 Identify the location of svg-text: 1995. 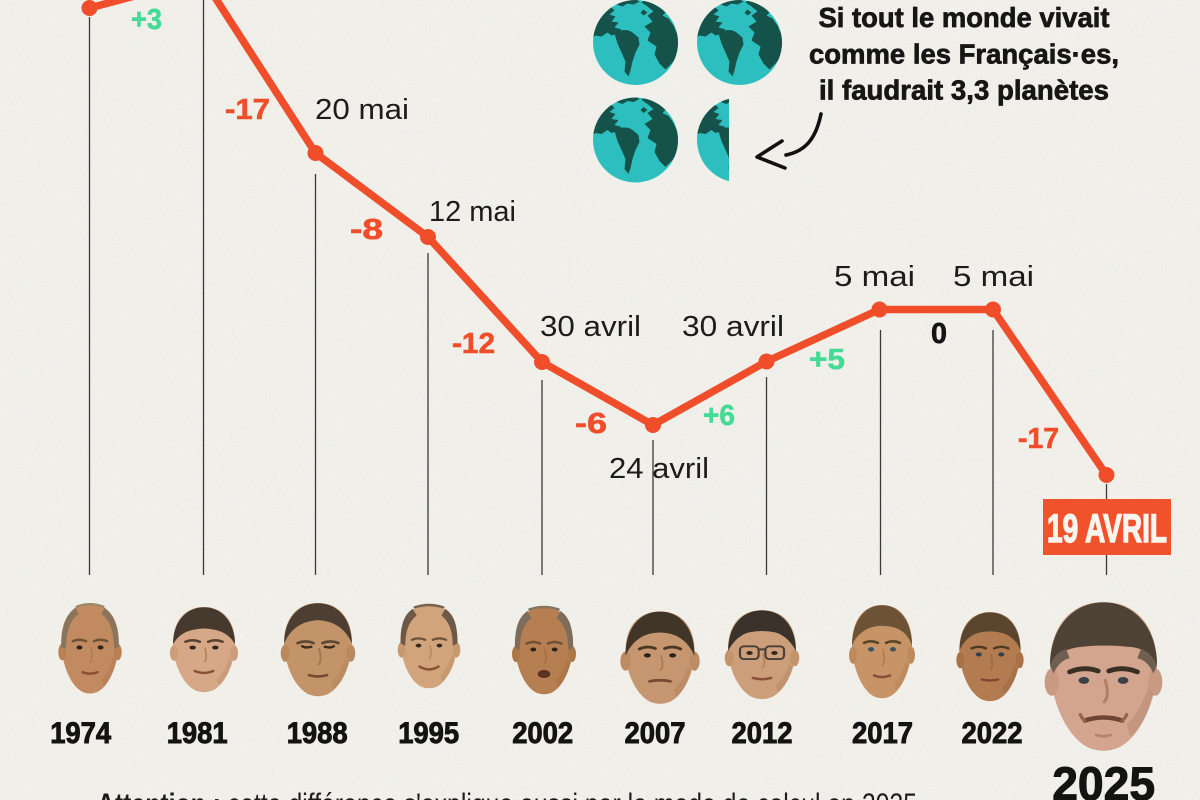
(428, 733).